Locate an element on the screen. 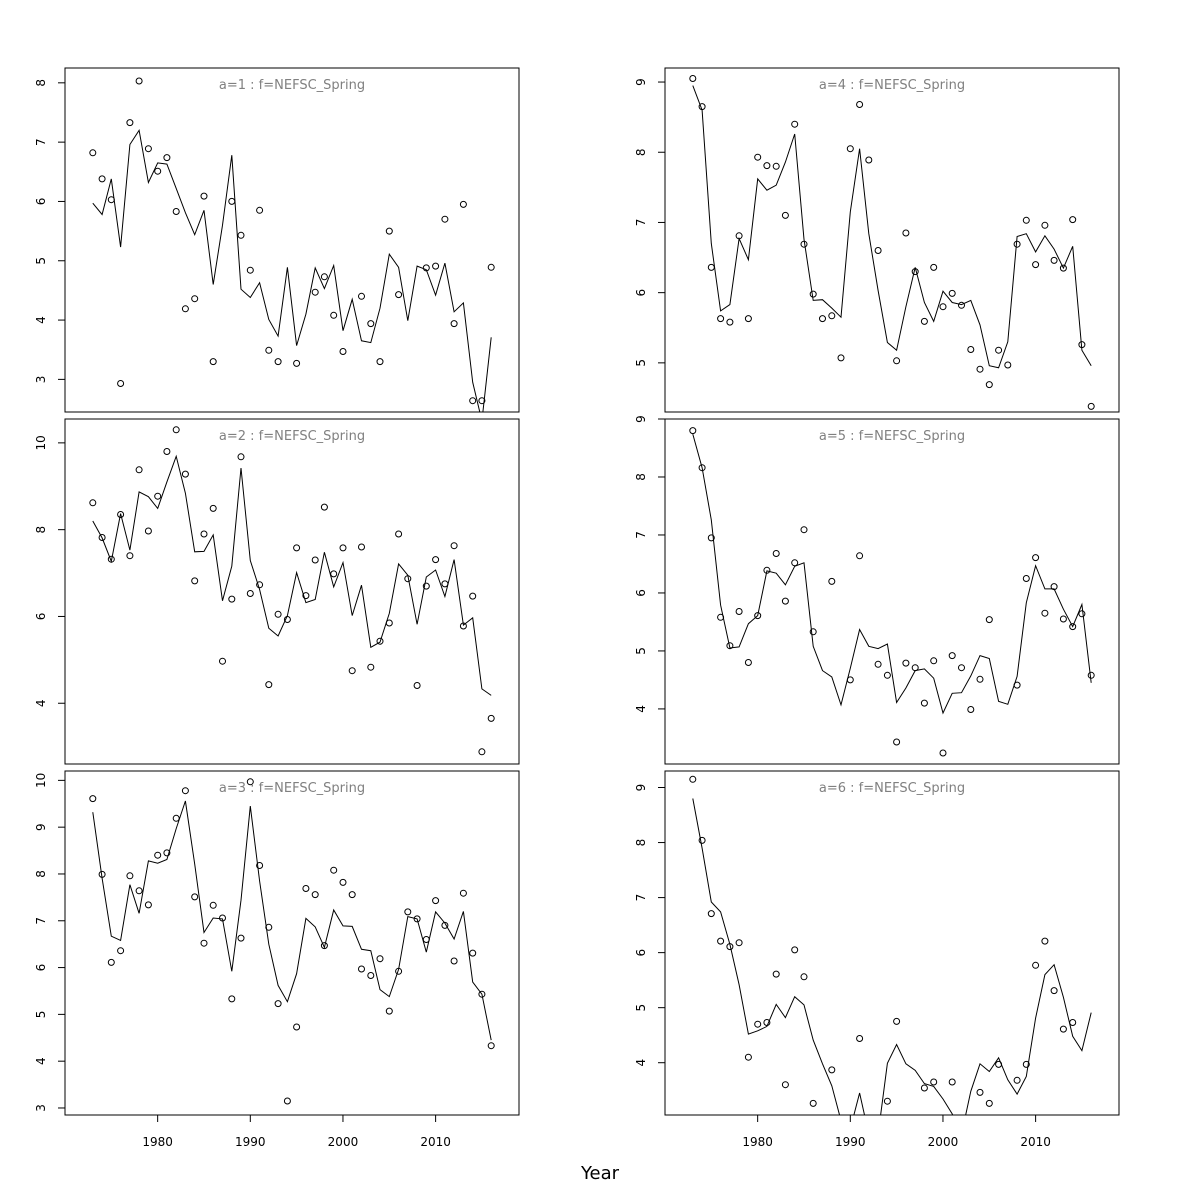 The width and height of the screenshot is (1200, 1204). y-tick-label: 5 is located at coordinates (641, 1008).